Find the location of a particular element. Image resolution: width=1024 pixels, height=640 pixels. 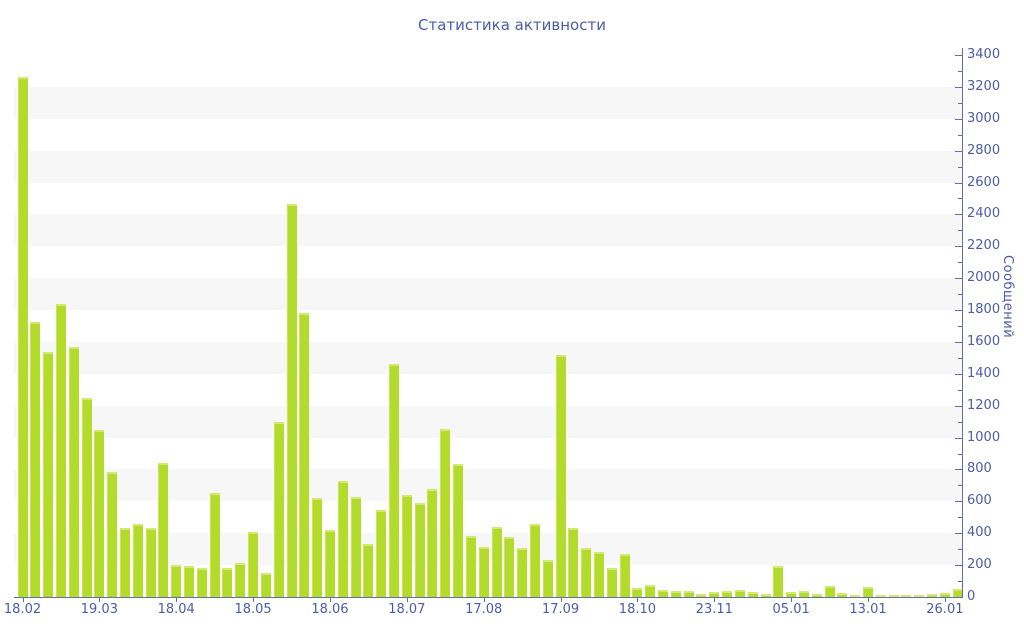

y-axis-tick-label: 3200 is located at coordinates (984, 86).